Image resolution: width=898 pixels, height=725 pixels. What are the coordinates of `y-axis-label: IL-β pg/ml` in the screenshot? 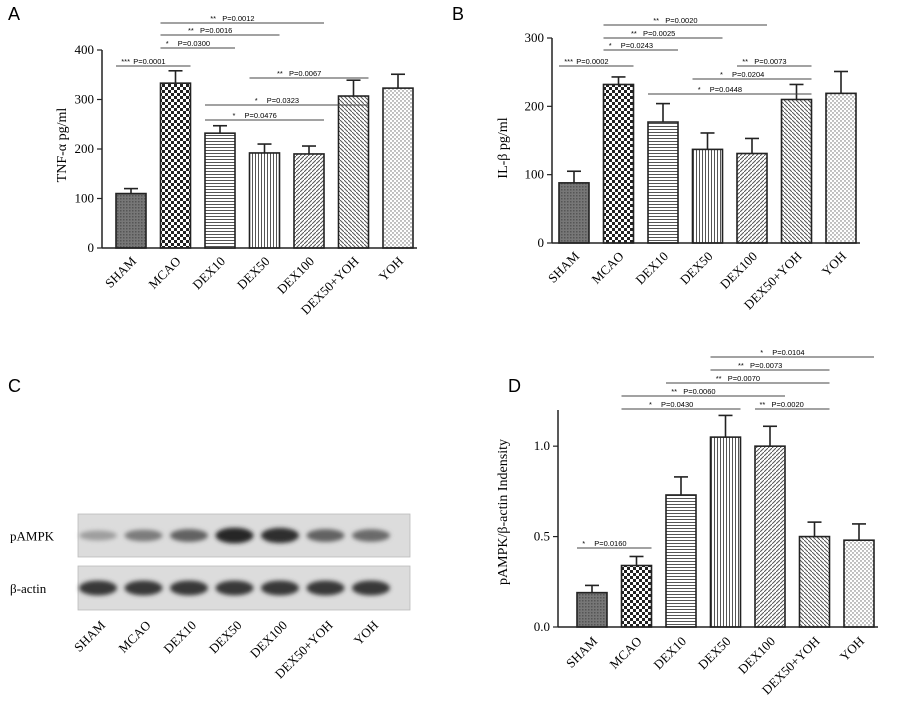 It's located at (503, 147).